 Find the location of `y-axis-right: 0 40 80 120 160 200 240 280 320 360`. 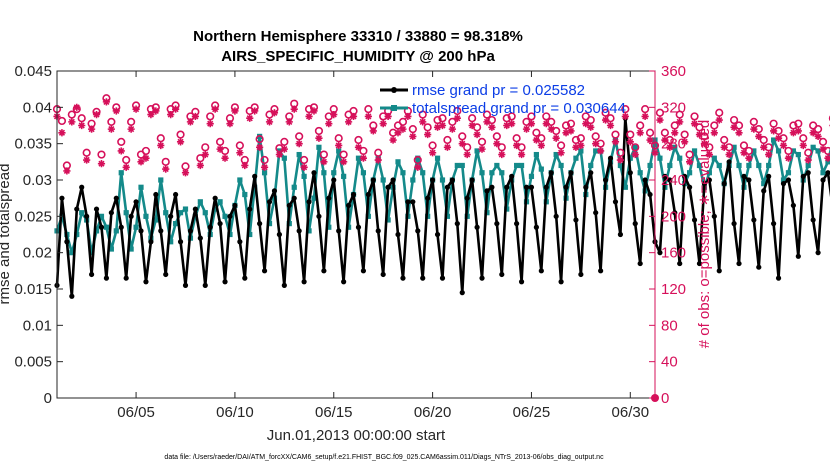

y-axis-right: 0 40 80 120 160 200 240 280 320 360 is located at coordinates (667, 235).